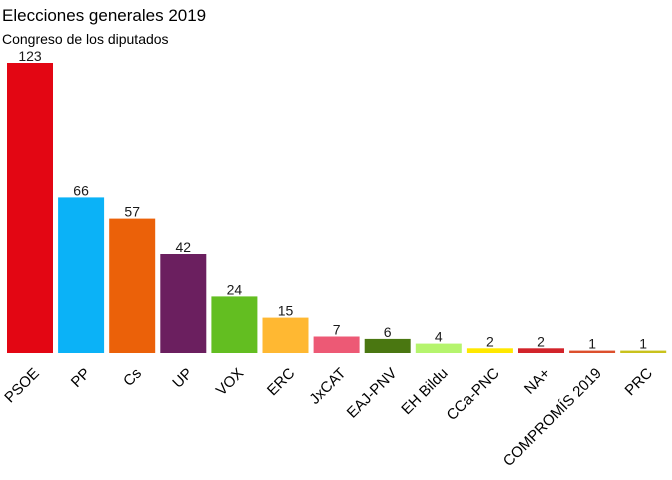  What do you see at coordinates (81, 275) in the screenshot?
I see `bar-pp` at bounding box center [81, 275].